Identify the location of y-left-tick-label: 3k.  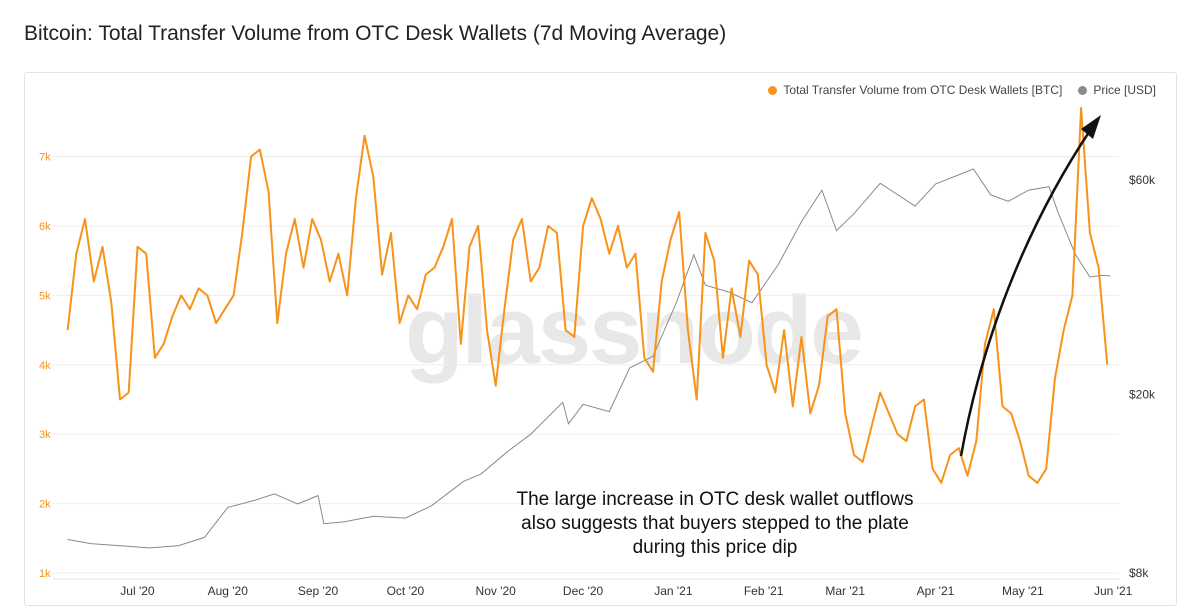
(45, 435).